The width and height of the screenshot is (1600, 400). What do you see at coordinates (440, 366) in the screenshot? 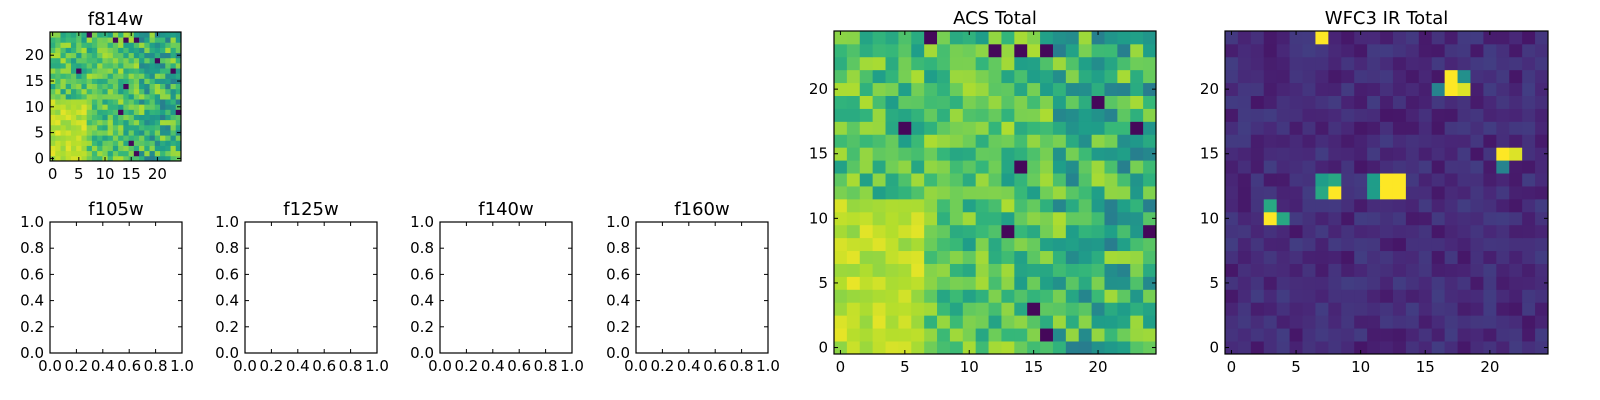
I see `x-tick-label: 0.0` at bounding box center [440, 366].